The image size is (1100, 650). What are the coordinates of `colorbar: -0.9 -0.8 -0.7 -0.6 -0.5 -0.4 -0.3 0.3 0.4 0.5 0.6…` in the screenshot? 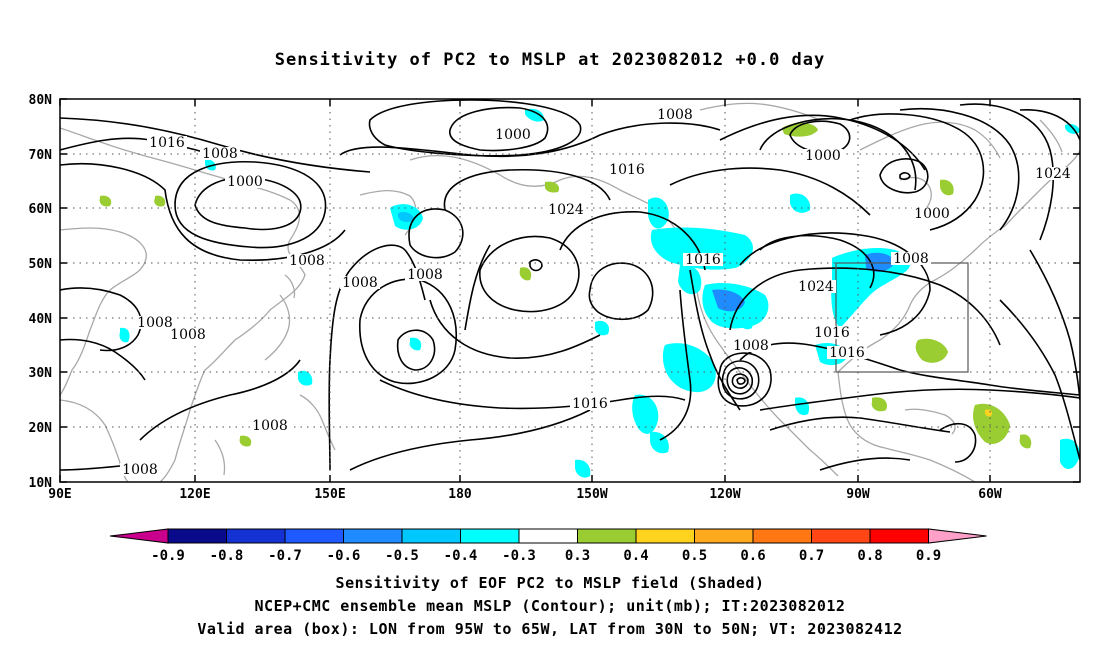 It's located at (548, 546).